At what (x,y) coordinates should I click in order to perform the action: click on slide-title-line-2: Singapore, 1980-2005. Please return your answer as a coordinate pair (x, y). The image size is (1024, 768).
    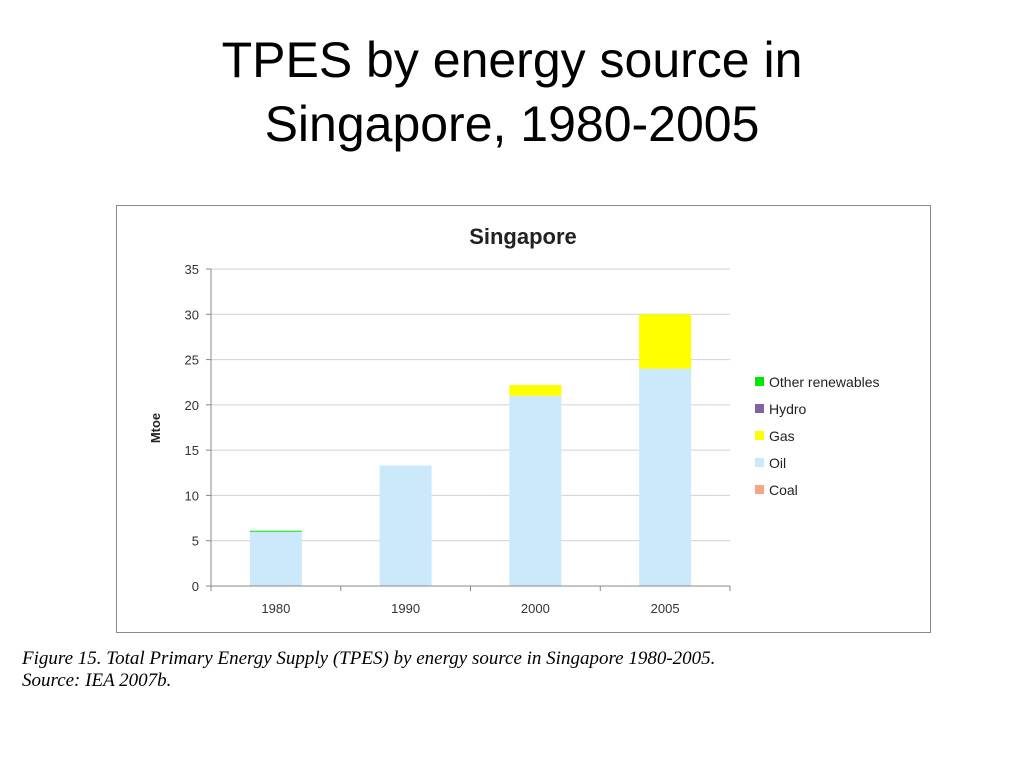
    Looking at the image, I should click on (512, 124).